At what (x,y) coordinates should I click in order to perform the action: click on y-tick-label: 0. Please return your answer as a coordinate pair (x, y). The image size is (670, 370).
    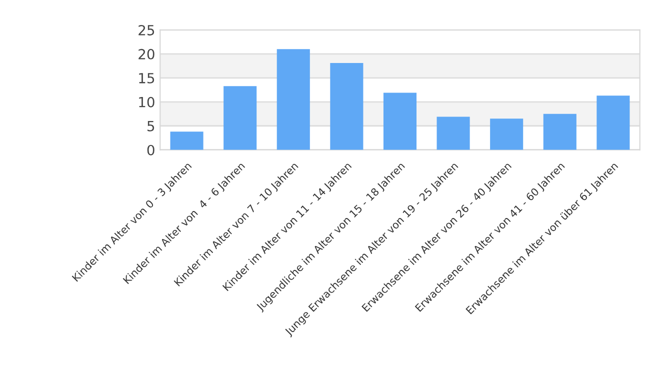
    Looking at the image, I should click on (150, 150).